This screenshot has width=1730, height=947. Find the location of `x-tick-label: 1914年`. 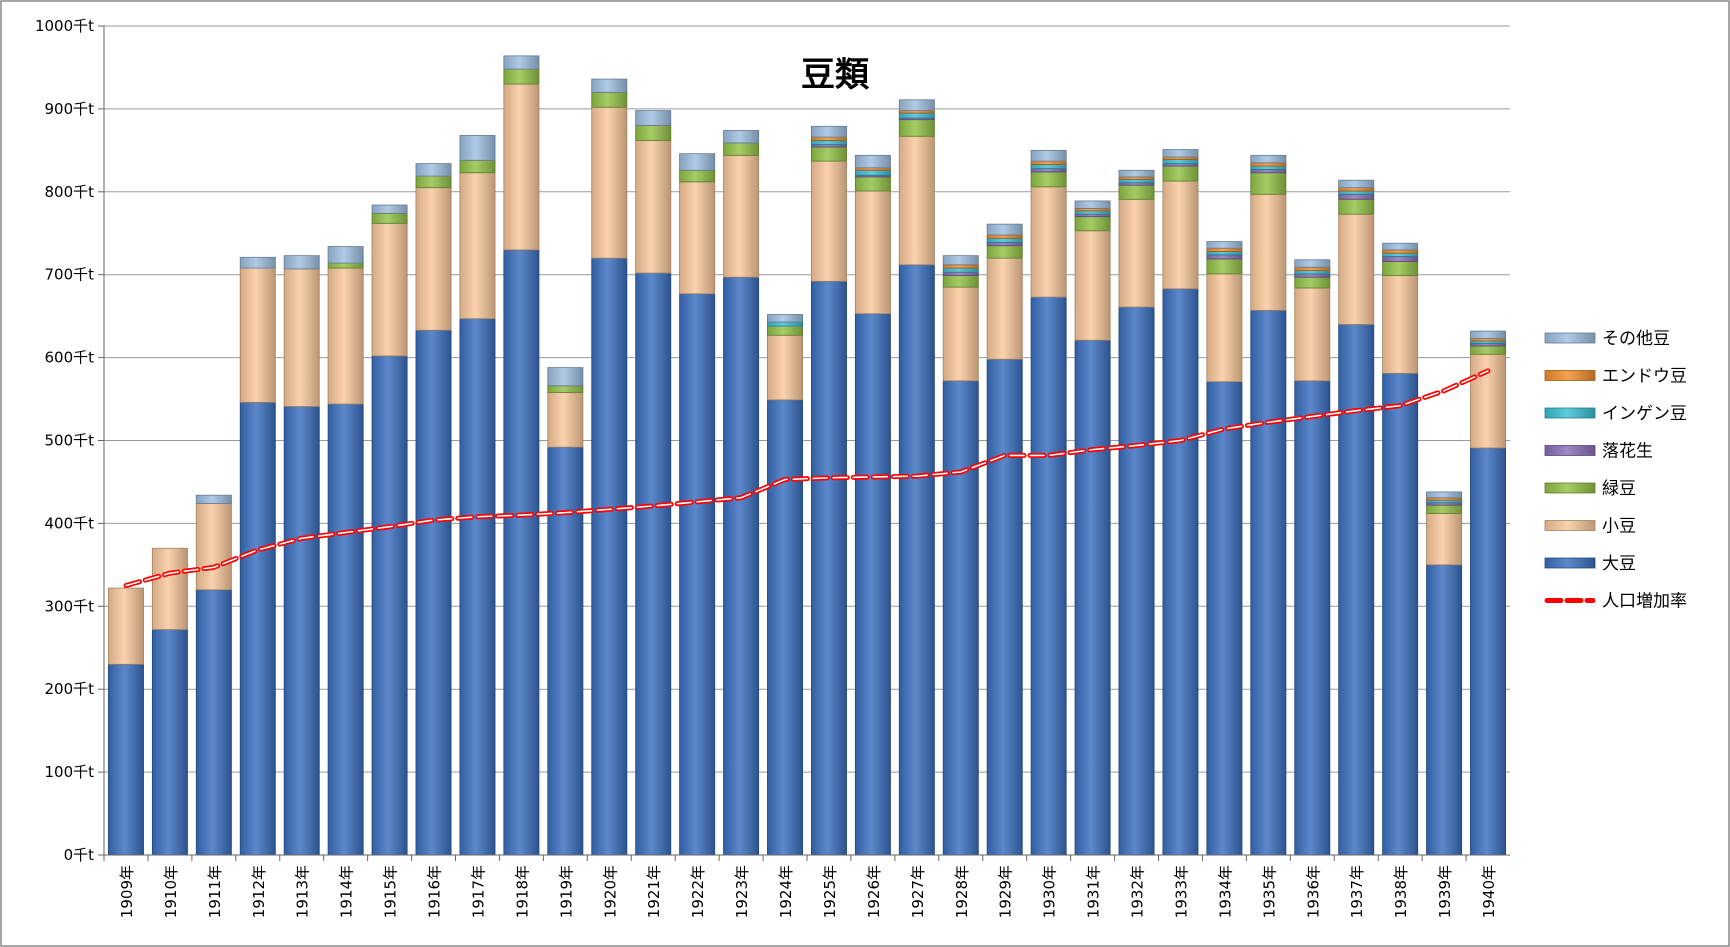

x-tick-label: 1914年 is located at coordinates (347, 891).